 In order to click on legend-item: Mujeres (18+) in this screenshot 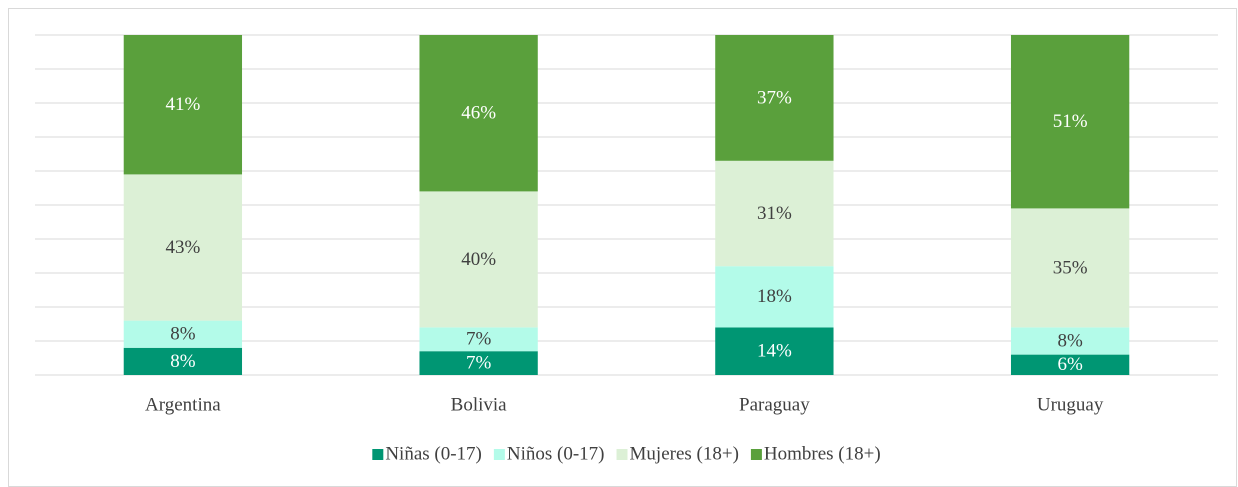, I will do `click(677, 453)`.